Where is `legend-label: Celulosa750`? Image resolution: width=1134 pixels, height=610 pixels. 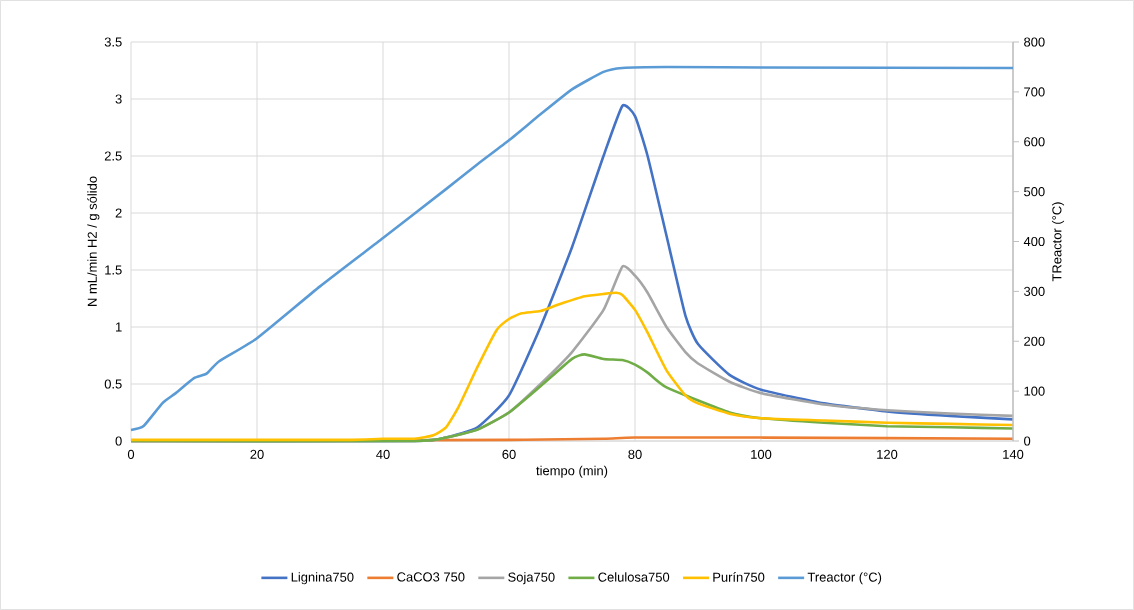
legend-label: Celulosa750 is located at coordinates (634, 577).